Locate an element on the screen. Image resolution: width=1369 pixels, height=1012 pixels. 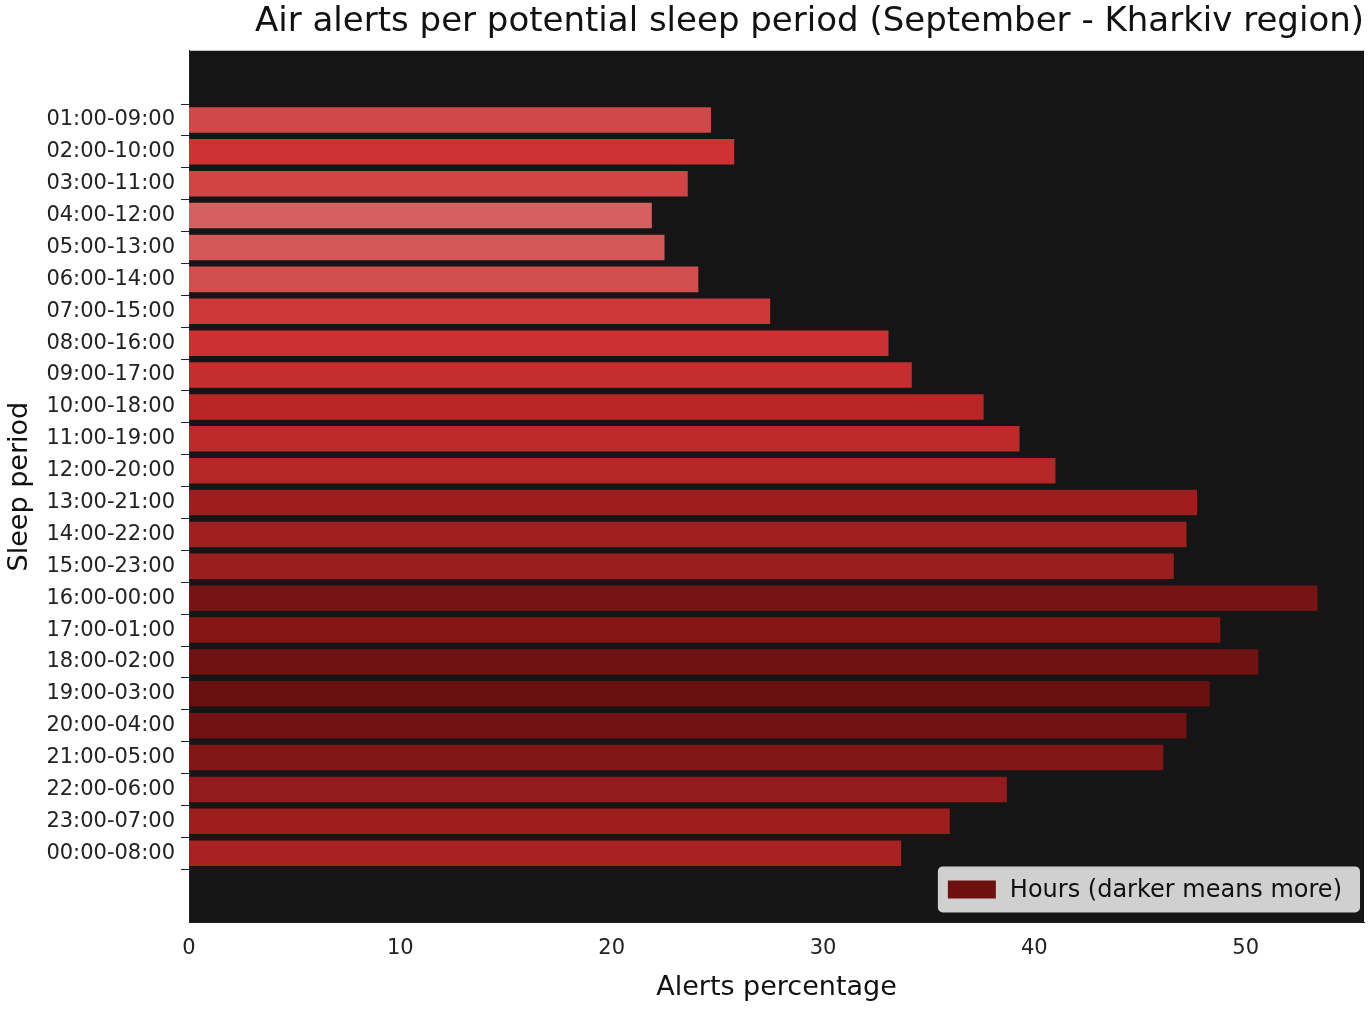
y-tick-label: 22:00-06:00 is located at coordinates (111, 787).